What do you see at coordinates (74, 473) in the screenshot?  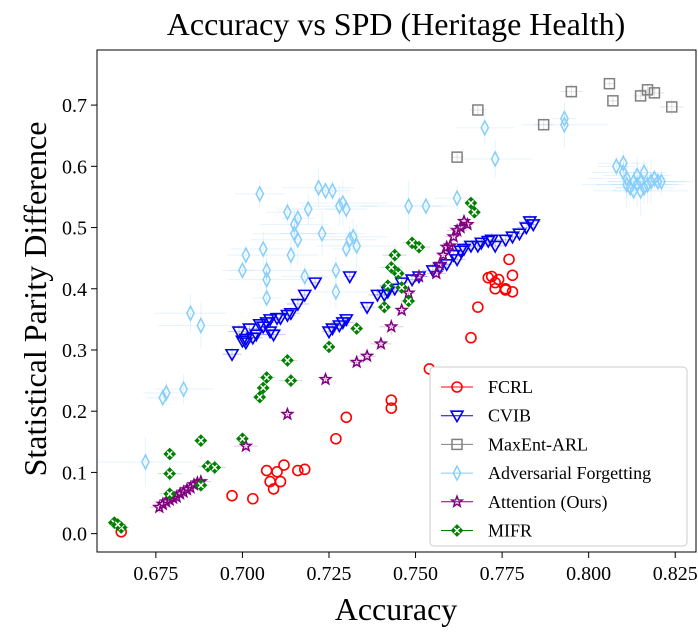 I see `y-tick-label: 0.1` at bounding box center [74, 473].